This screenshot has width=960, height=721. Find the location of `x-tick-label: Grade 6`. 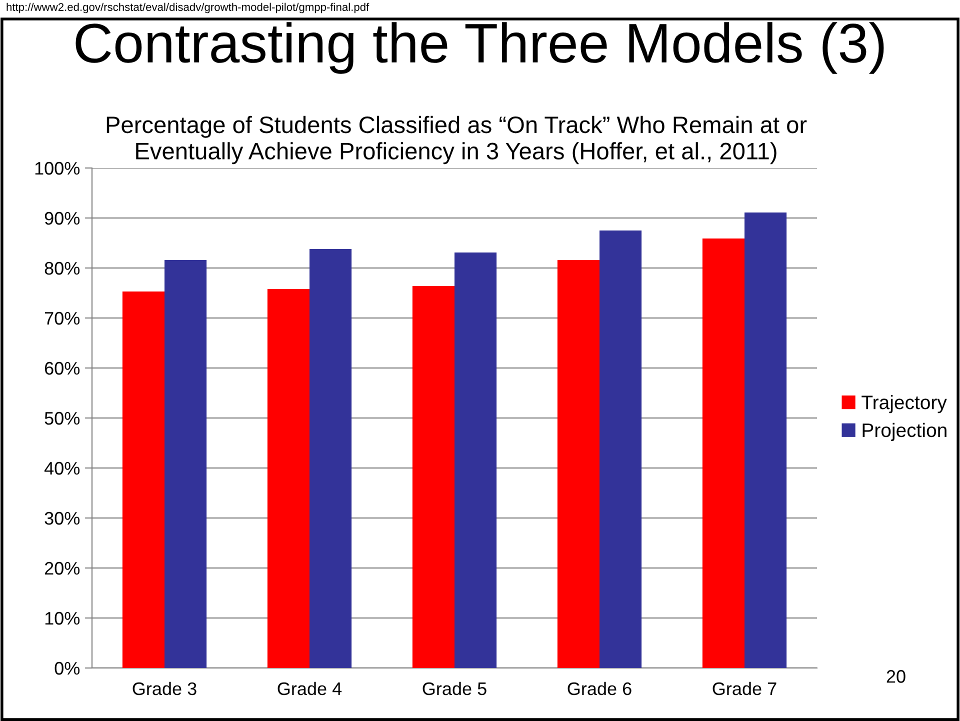

x-tick-label: Grade 6 is located at coordinates (600, 689).